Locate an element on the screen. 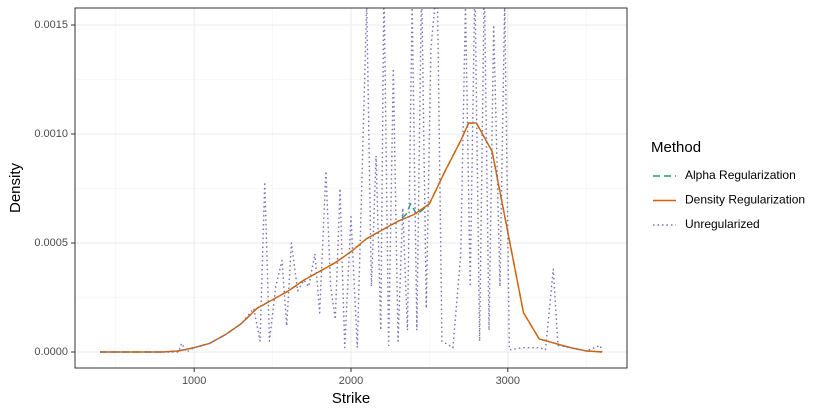  legend-label: Density Regularization is located at coordinates (745, 200).